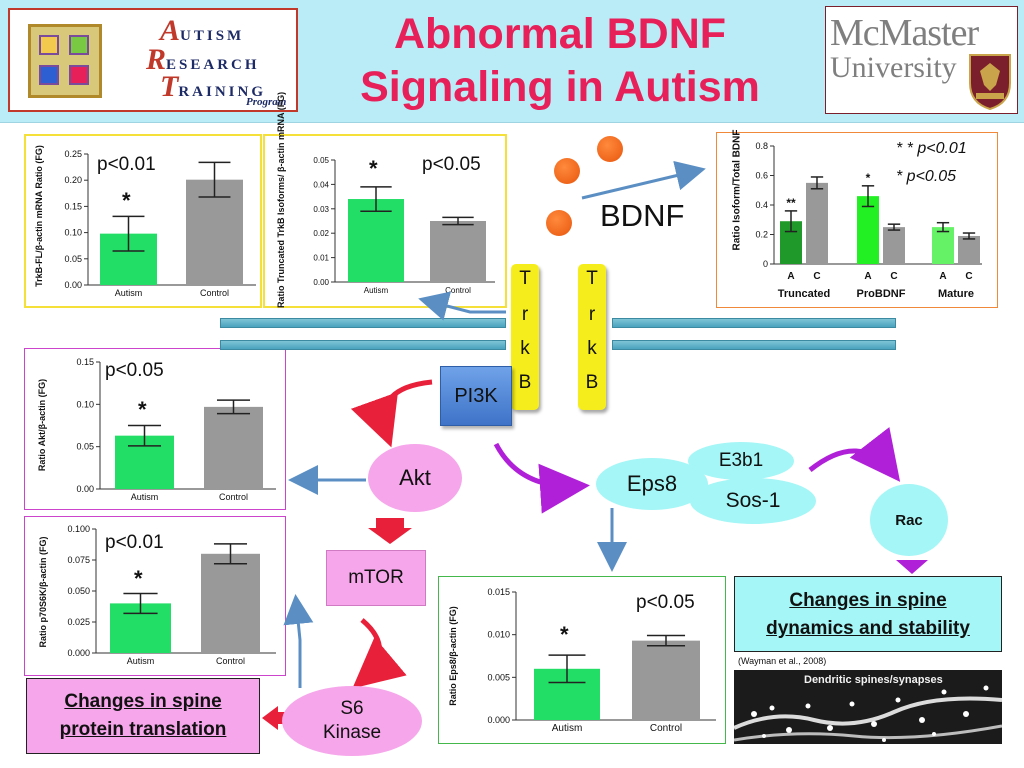 Image resolution: width=1024 pixels, height=768 pixels. I want to click on bdnf-legend-p001: * * p<0.01, so click(931, 148).